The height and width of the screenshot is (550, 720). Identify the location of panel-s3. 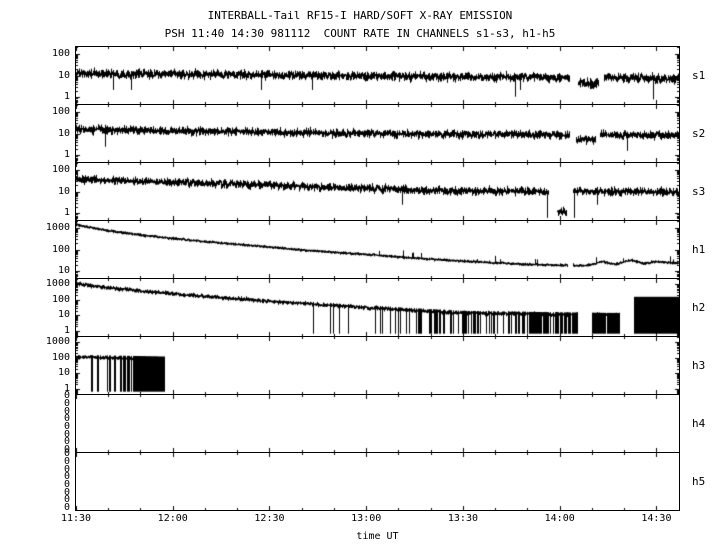
(377, 191).